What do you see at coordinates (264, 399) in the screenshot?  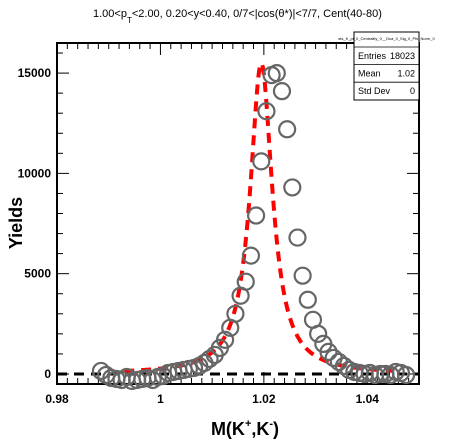 I see `x-tick-label: 1.02` at bounding box center [264, 399].